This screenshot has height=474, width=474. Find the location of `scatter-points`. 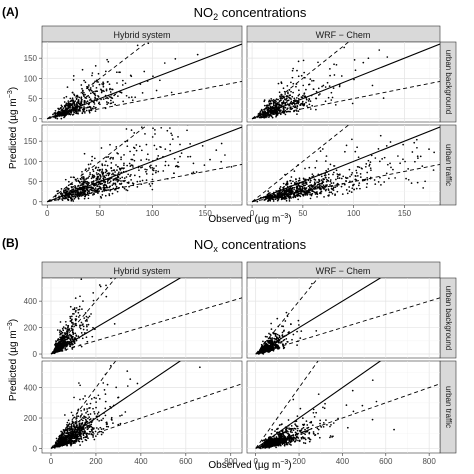

scatter-points is located at coordinates (141, 163).